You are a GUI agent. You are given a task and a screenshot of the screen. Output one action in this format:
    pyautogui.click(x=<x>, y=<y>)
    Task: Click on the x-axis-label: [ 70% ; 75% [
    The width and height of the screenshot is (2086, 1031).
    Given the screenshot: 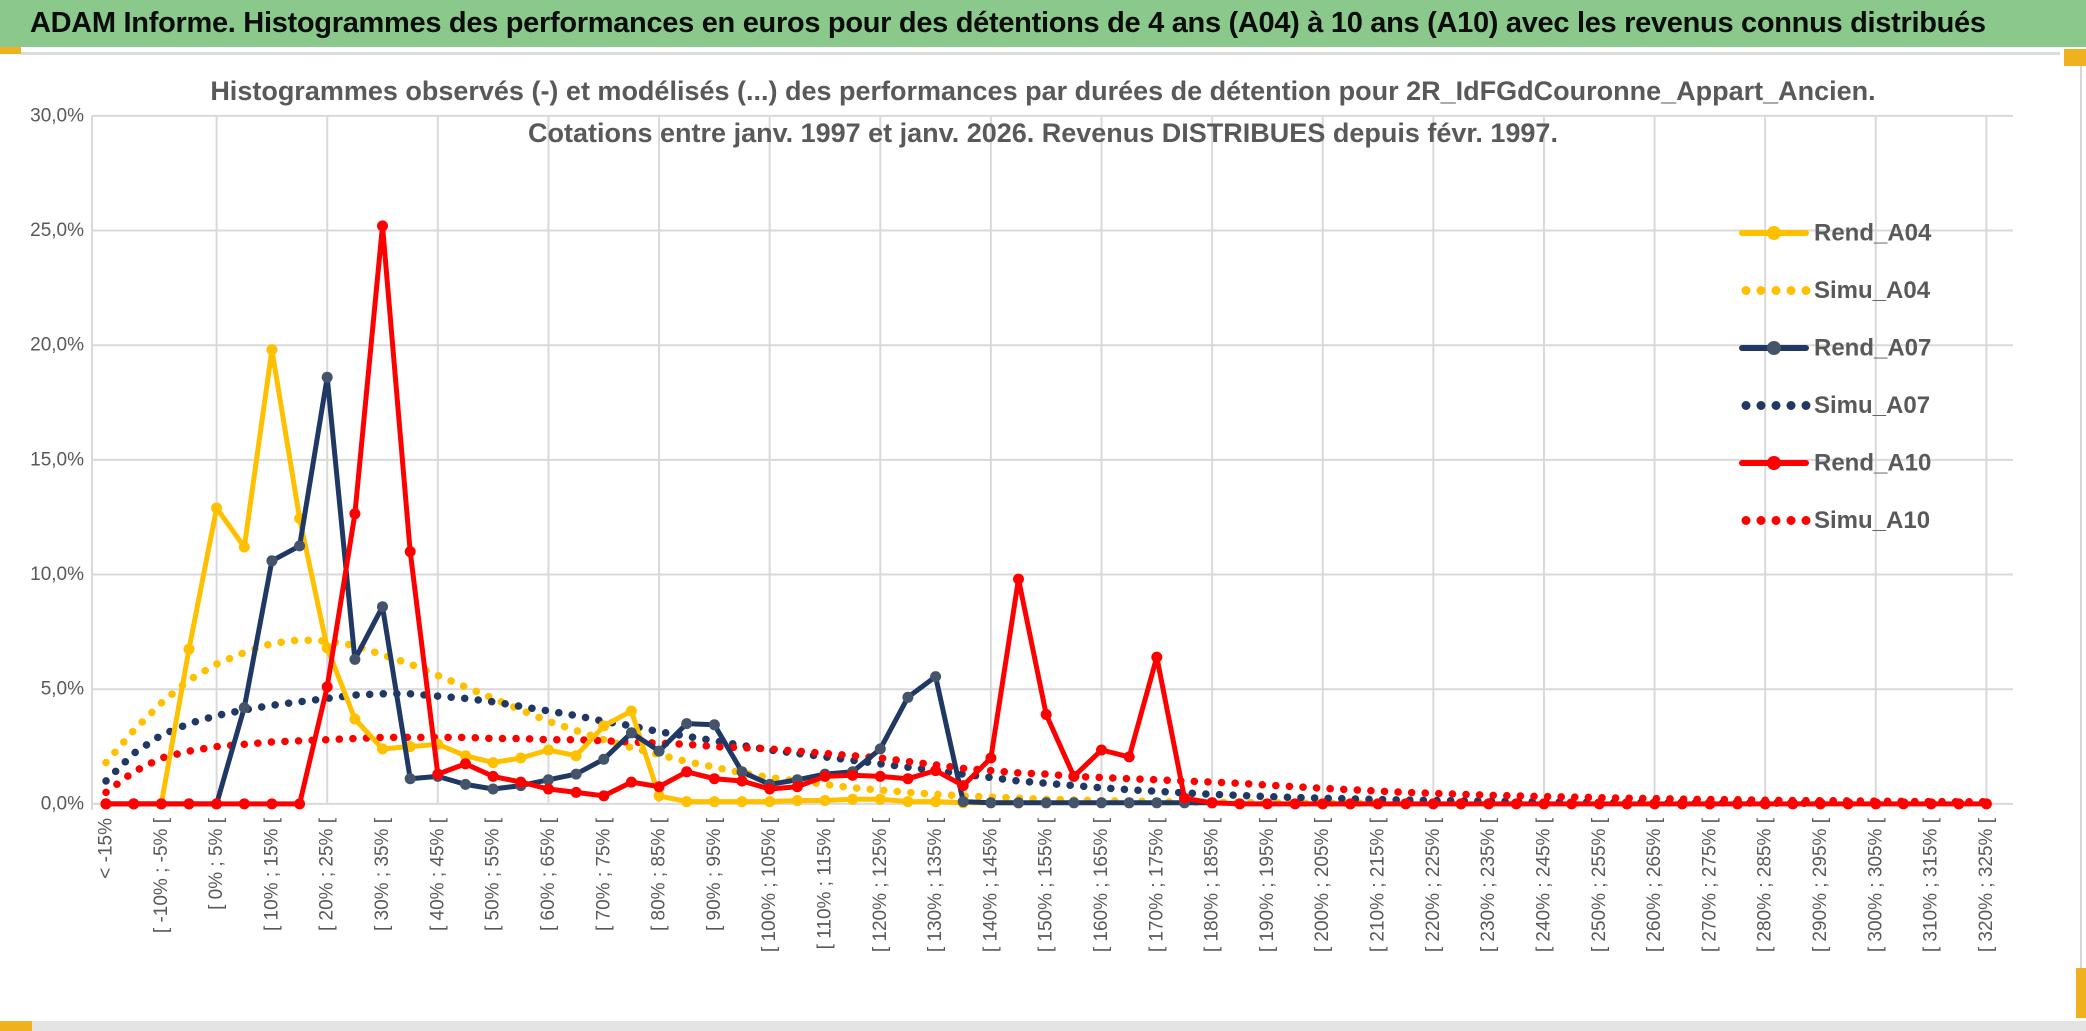 What is the action you would take?
    pyautogui.click(x=603, y=874)
    